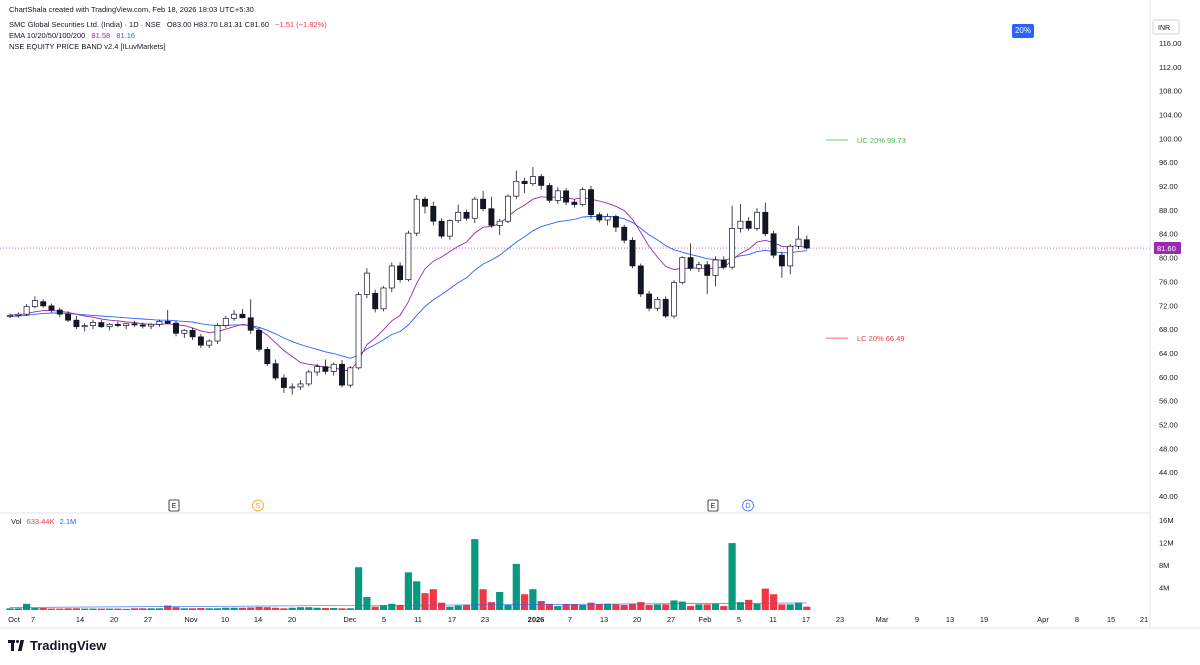  I want to click on ema-legend: EMA 10/20/50/100/200 81.58 81.16, so click(74, 36).